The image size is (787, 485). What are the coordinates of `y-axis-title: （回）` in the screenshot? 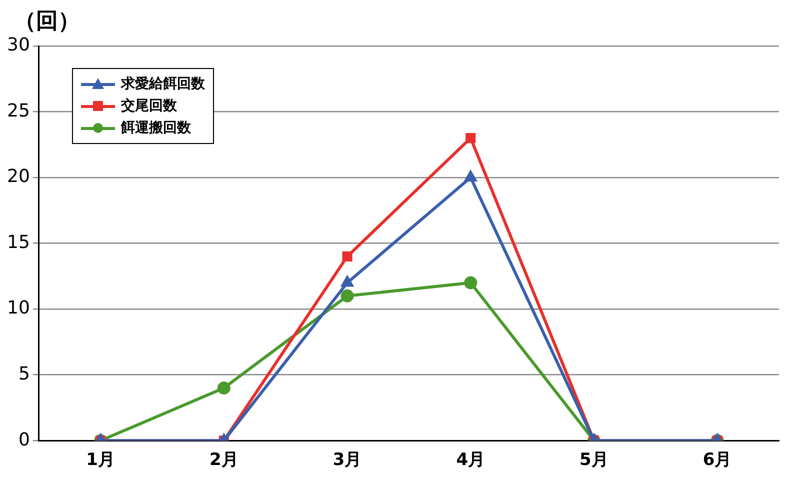 It's located at (47, 22).